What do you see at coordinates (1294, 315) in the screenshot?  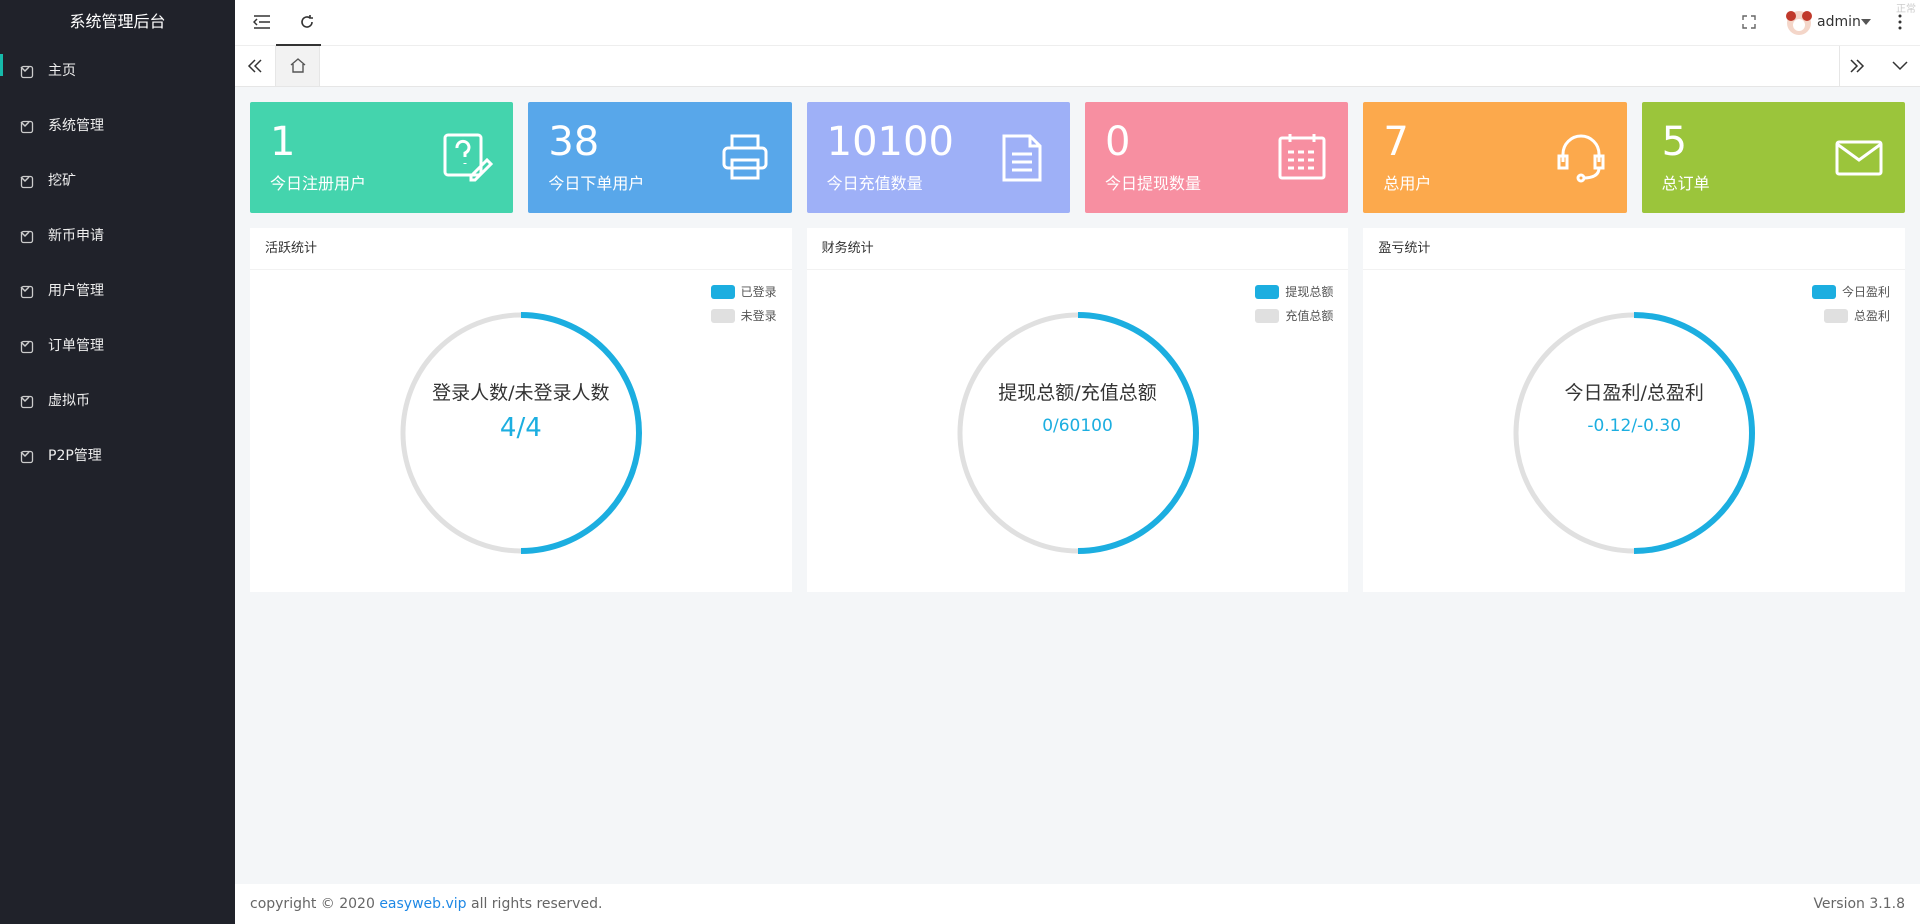 I see `legend-item: 充值总额` at bounding box center [1294, 315].